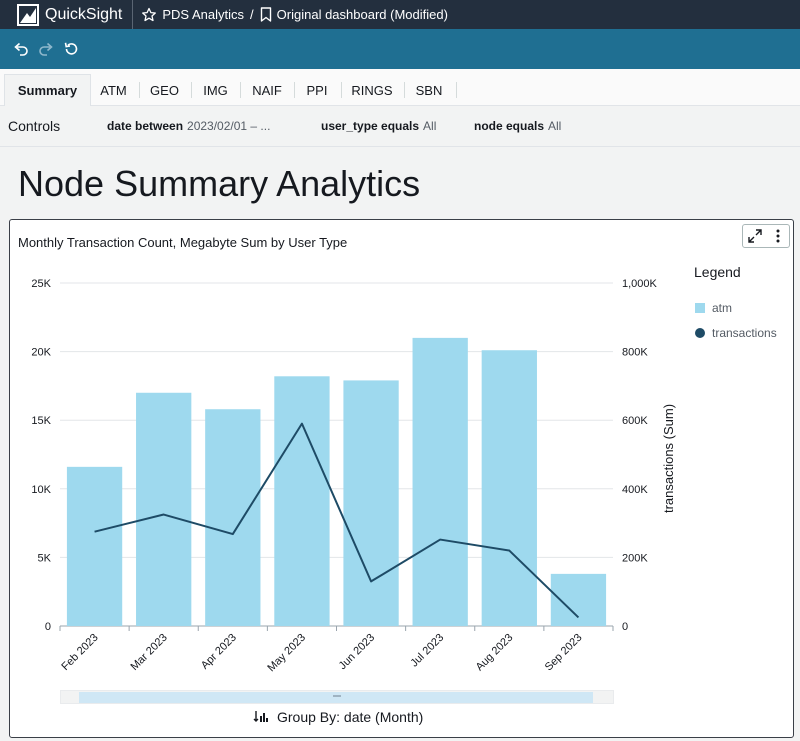 This screenshot has height=741, width=800. I want to click on tab-ppi: PPI, so click(317, 90).